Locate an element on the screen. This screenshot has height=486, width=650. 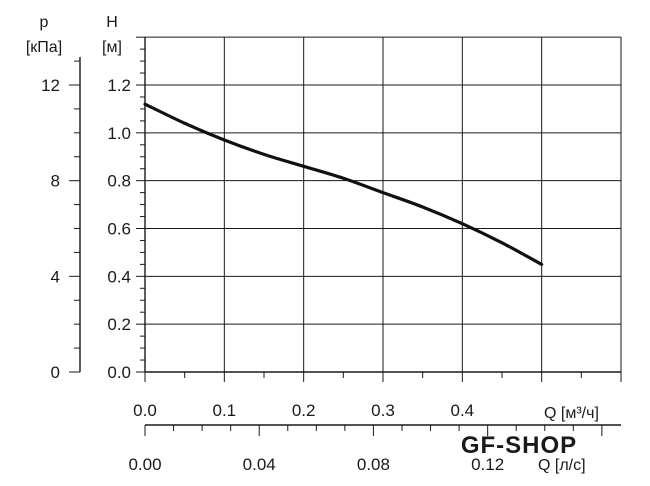
q-ls-tick-label: 0.04 is located at coordinates (259, 464).